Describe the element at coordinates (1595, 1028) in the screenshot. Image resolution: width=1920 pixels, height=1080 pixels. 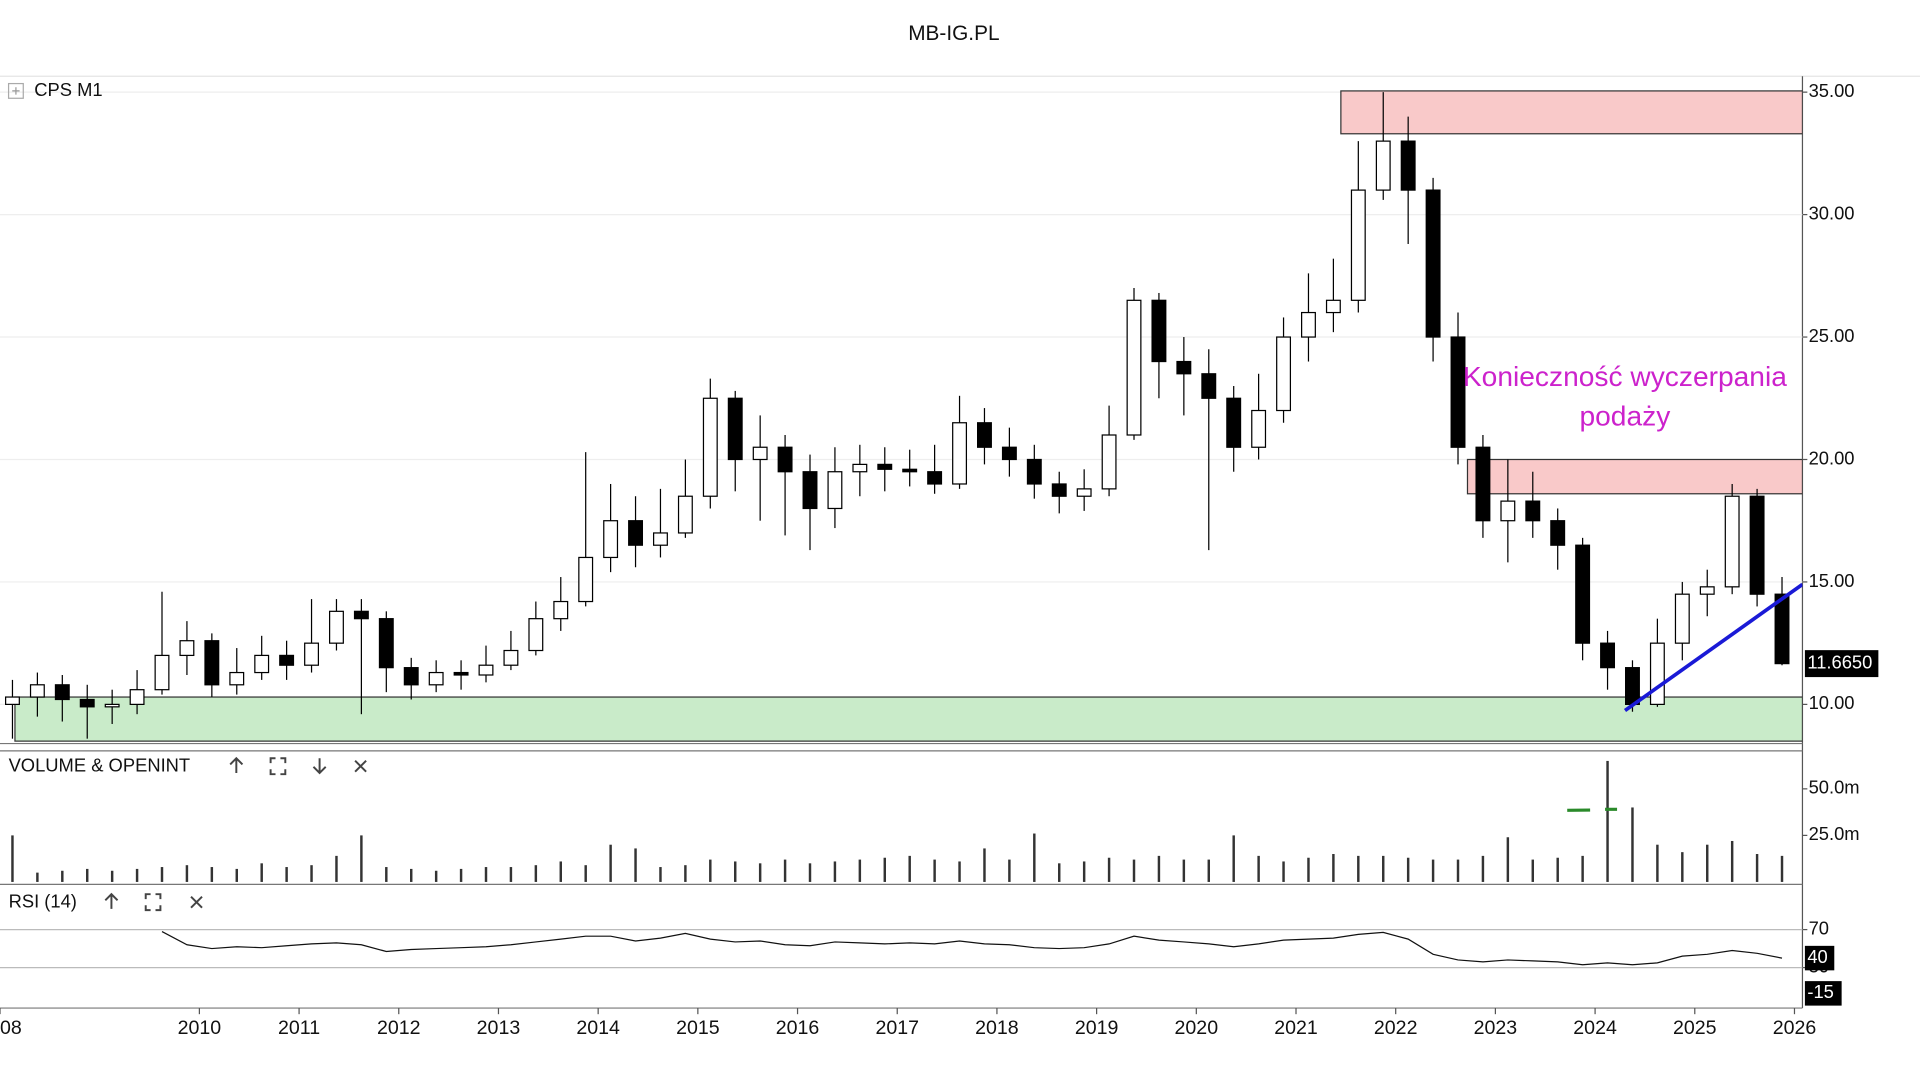
I see `x-tick-label: 2024` at that location.